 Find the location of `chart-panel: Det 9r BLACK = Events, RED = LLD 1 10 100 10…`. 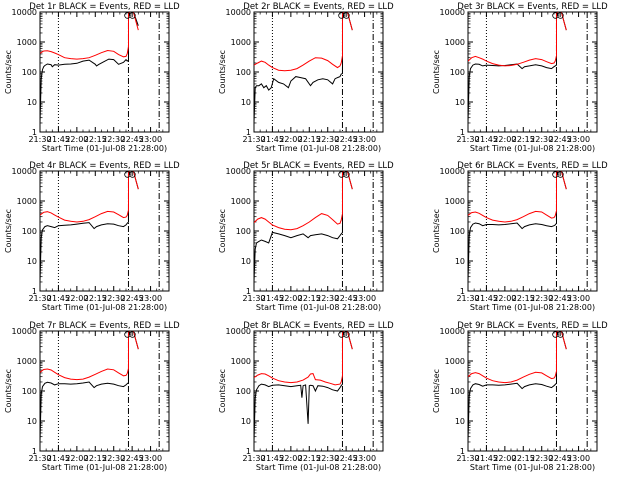

chart-panel: Det 9r BLACK = Events, RED = LLD 1 10 100 10… is located at coordinates (520, 396).